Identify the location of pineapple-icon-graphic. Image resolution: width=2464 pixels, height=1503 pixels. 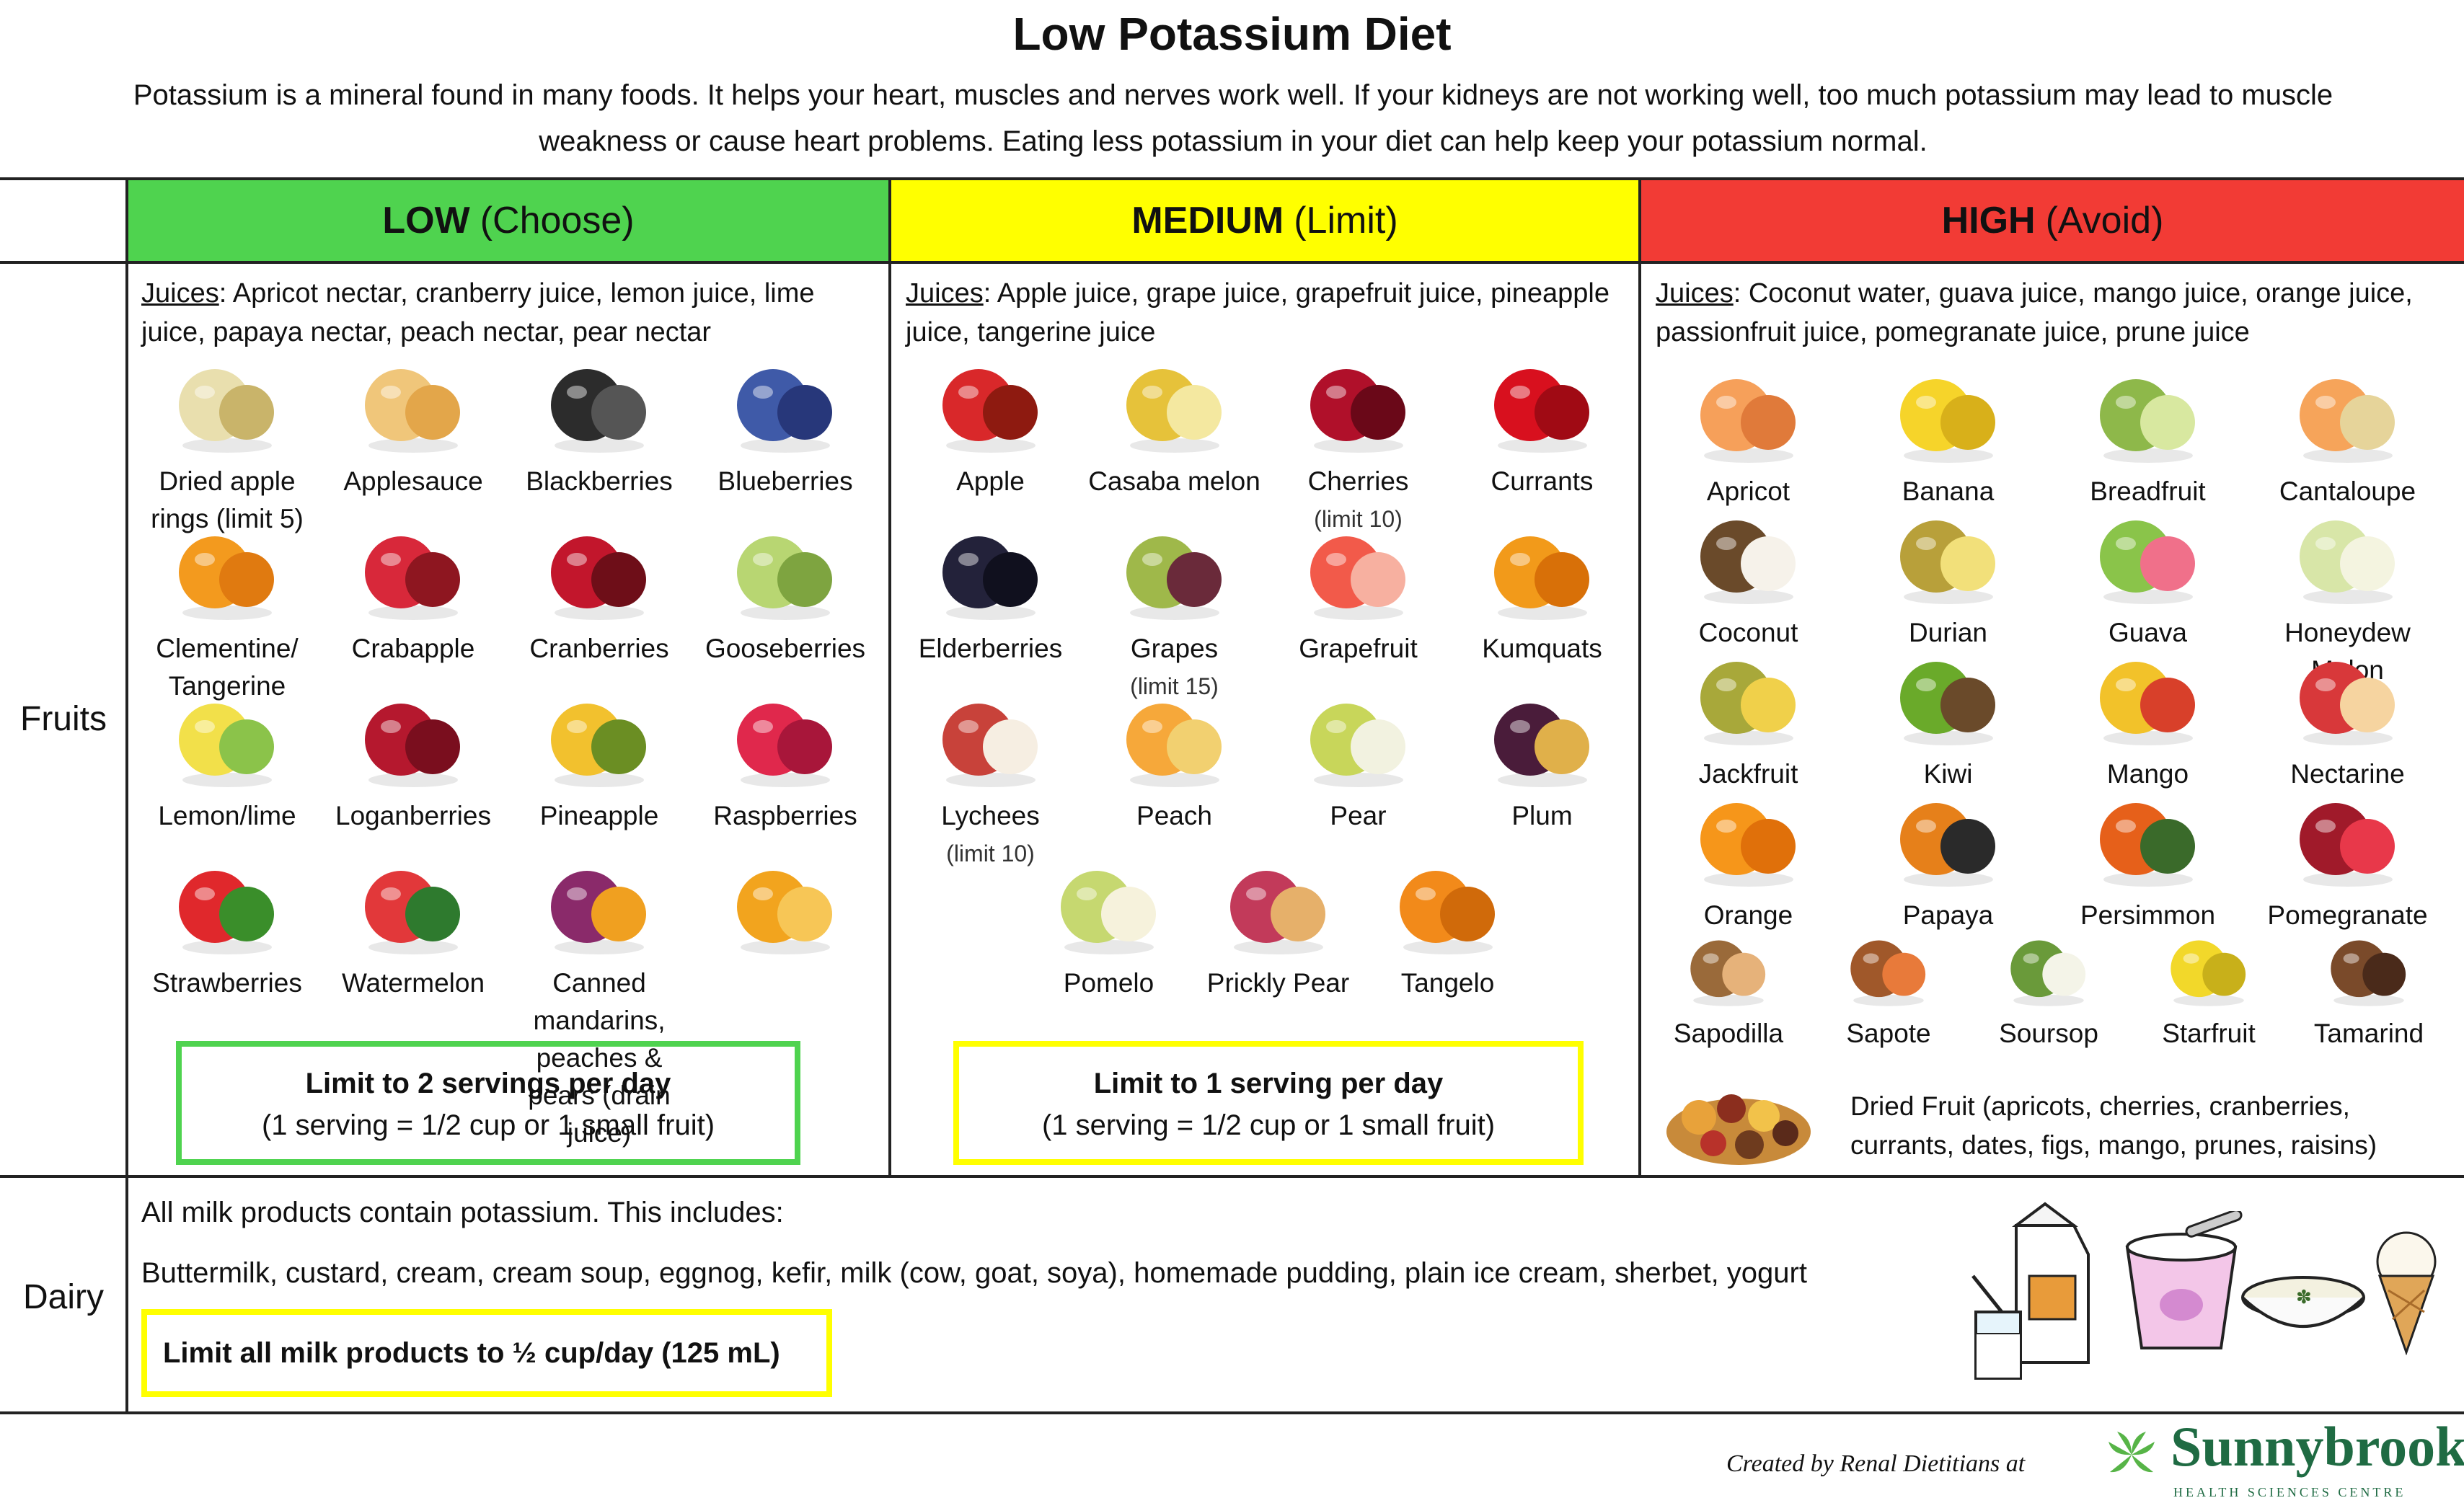
(598, 745).